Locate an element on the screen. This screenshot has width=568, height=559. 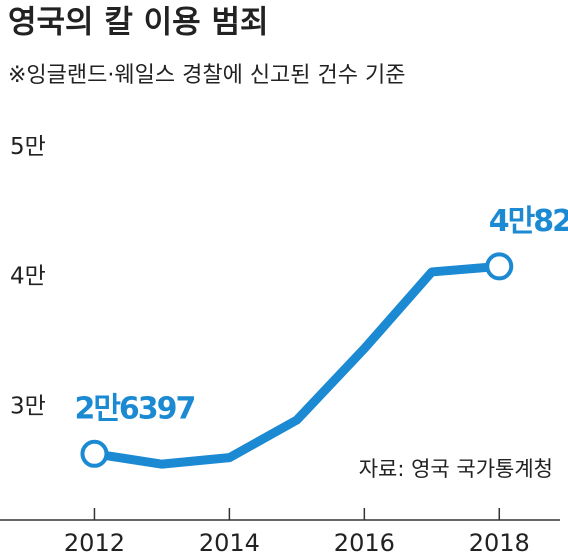
x-tick-label: 2012 is located at coordinates (94, 543).